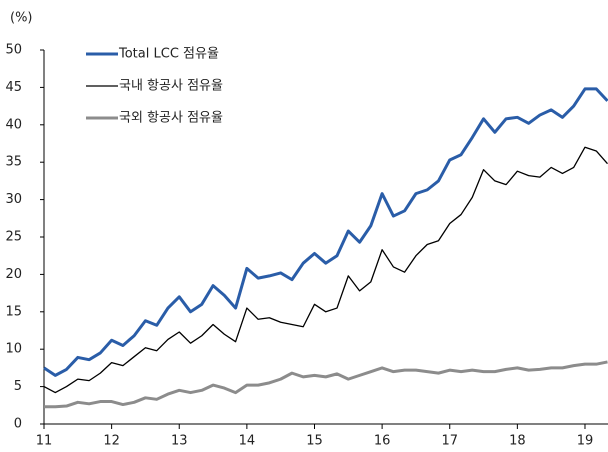 The width and height of the screenshot is (608, 452). What do you see at coordinates (44, 441) in the screenshot?
I see `x-tick-label: 11` at bounding box center [44, 441].